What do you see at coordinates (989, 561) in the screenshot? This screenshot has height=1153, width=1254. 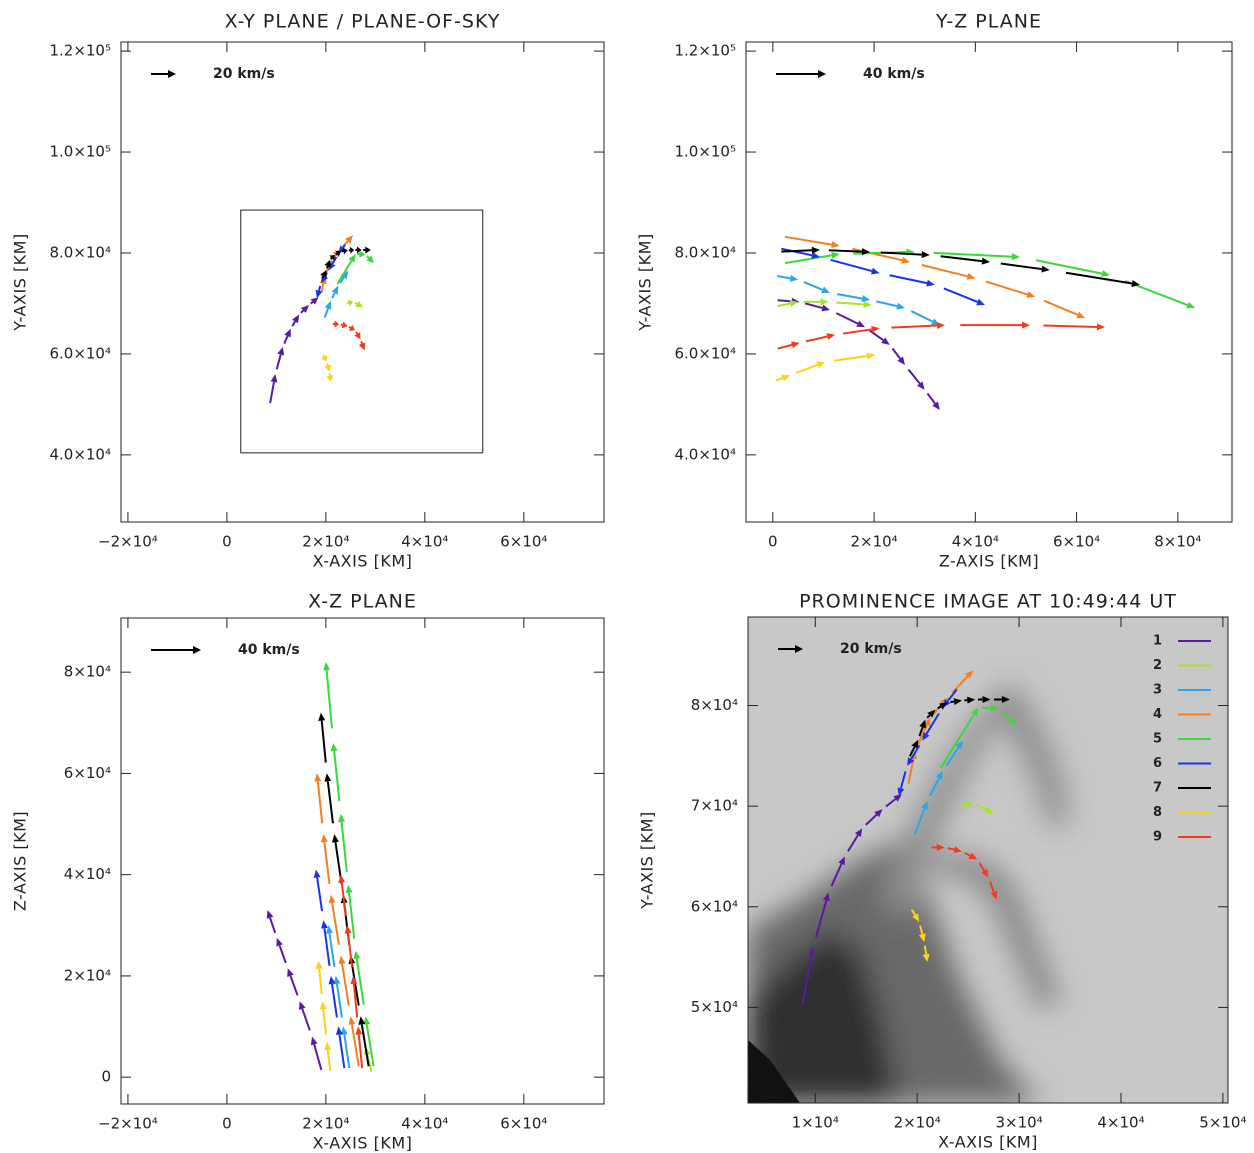 I see `x-axis-label: Z-AXIS [KM]` at bounding box center [989, 561].